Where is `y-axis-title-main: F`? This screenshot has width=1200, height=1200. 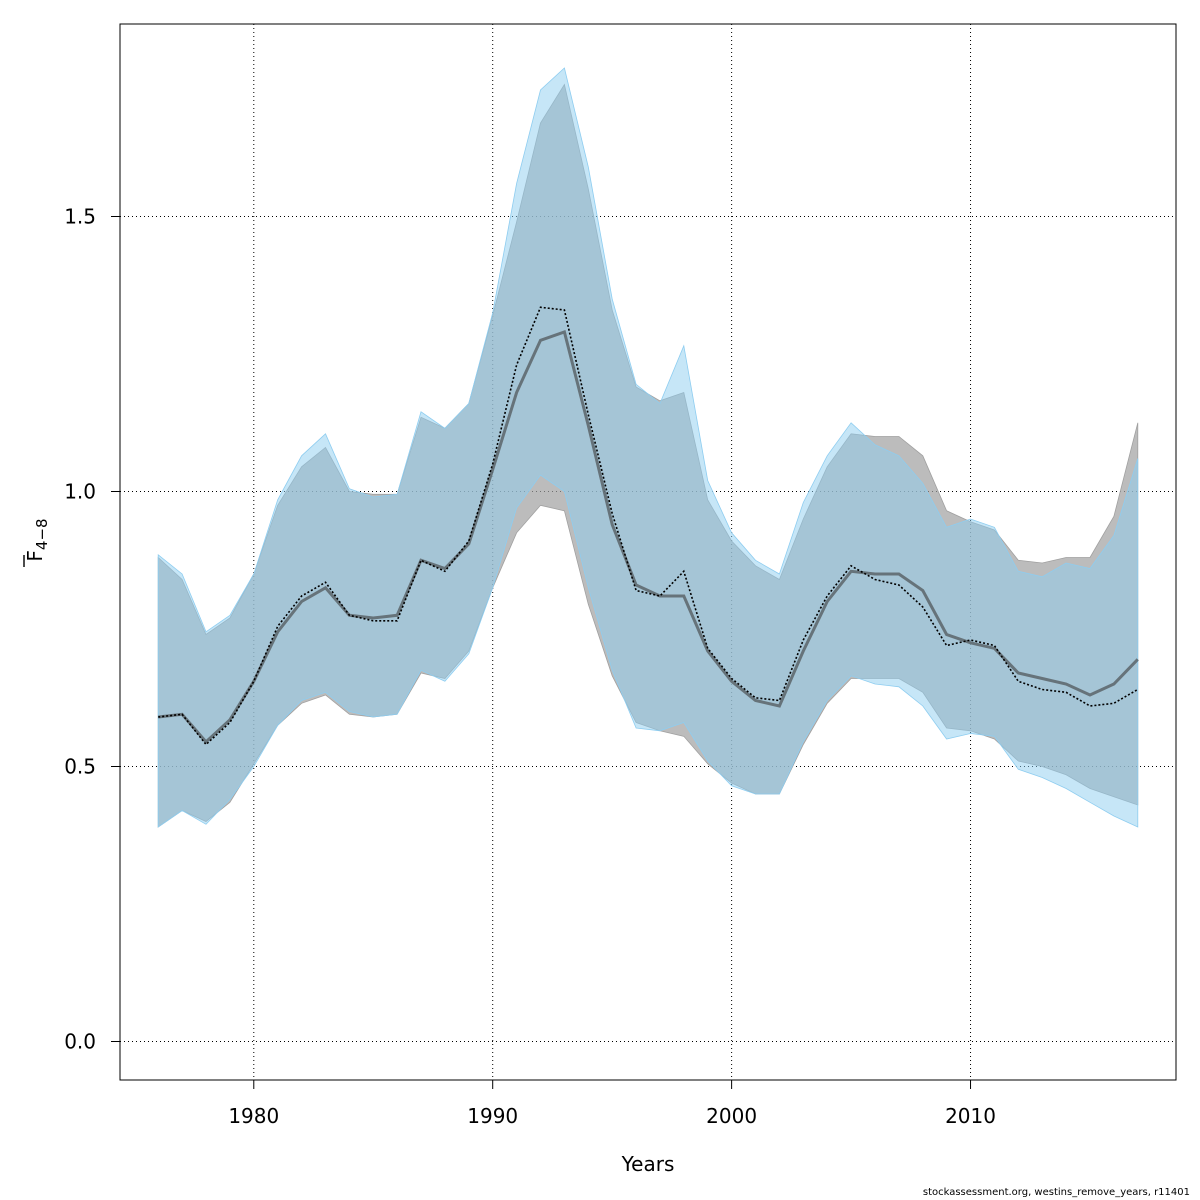
y-axis-title-main: F is located at coordinates (35, 556).